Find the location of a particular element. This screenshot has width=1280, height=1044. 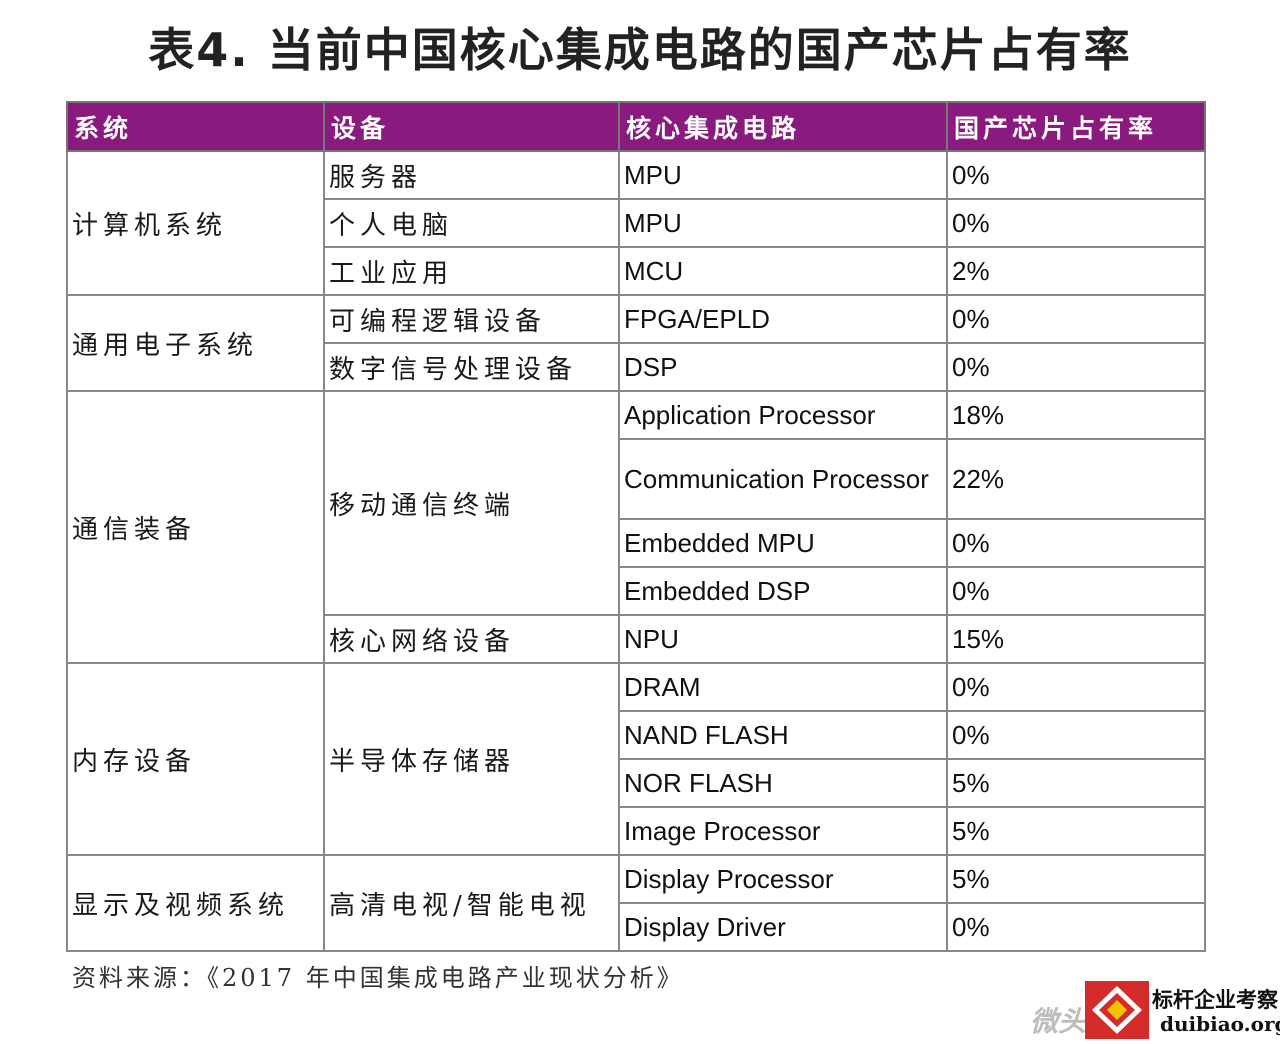

header-system: 系统 is located at coordinates (195, 126).